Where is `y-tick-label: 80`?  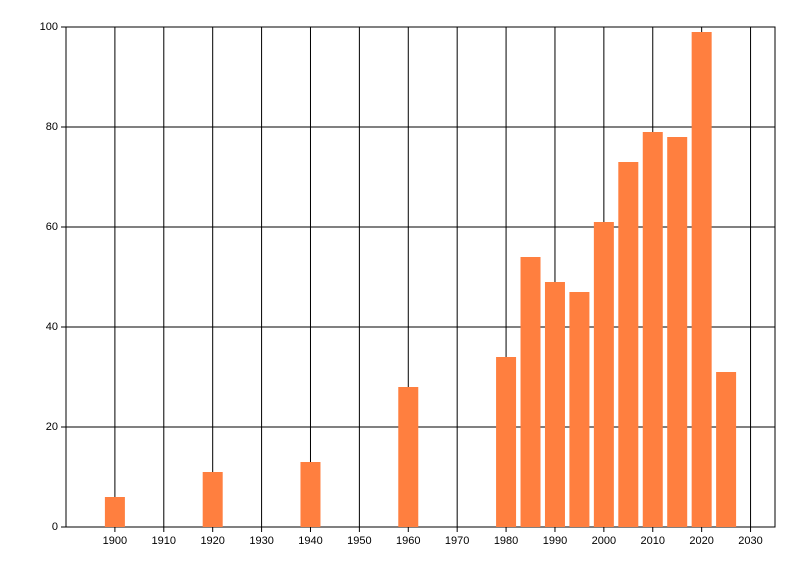
y-tick-label: 80 is located at coordinates (52, 127).